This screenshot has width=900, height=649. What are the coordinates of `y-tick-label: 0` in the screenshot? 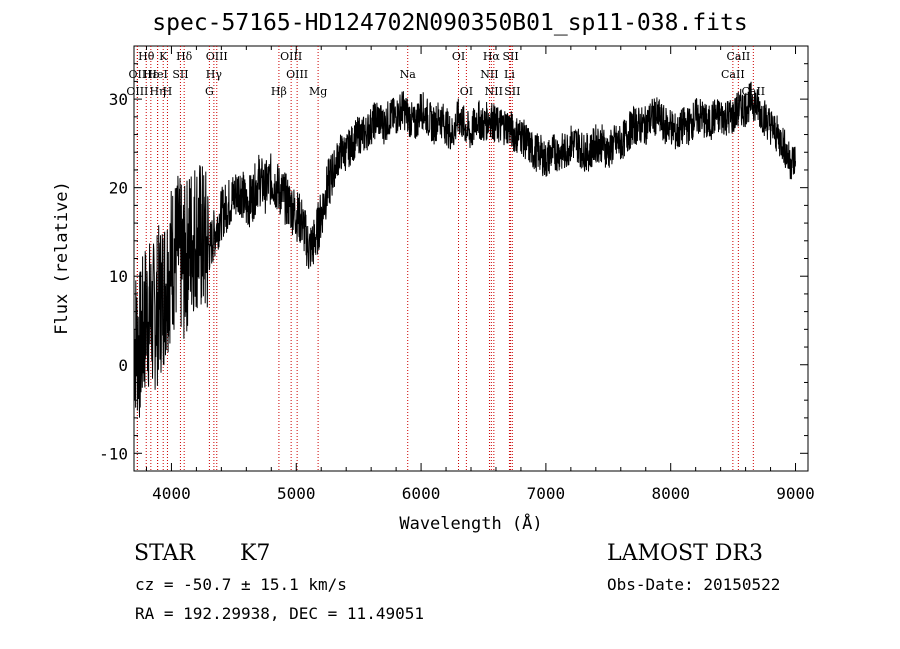 It's located at (123, 365).